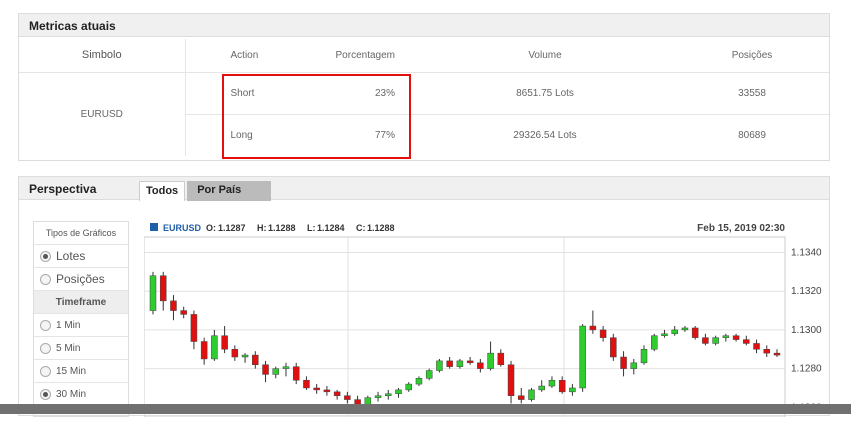 This screenshot has height=422, width=851. I want to click on ohlc-o-label: O:, so click(211, 228).